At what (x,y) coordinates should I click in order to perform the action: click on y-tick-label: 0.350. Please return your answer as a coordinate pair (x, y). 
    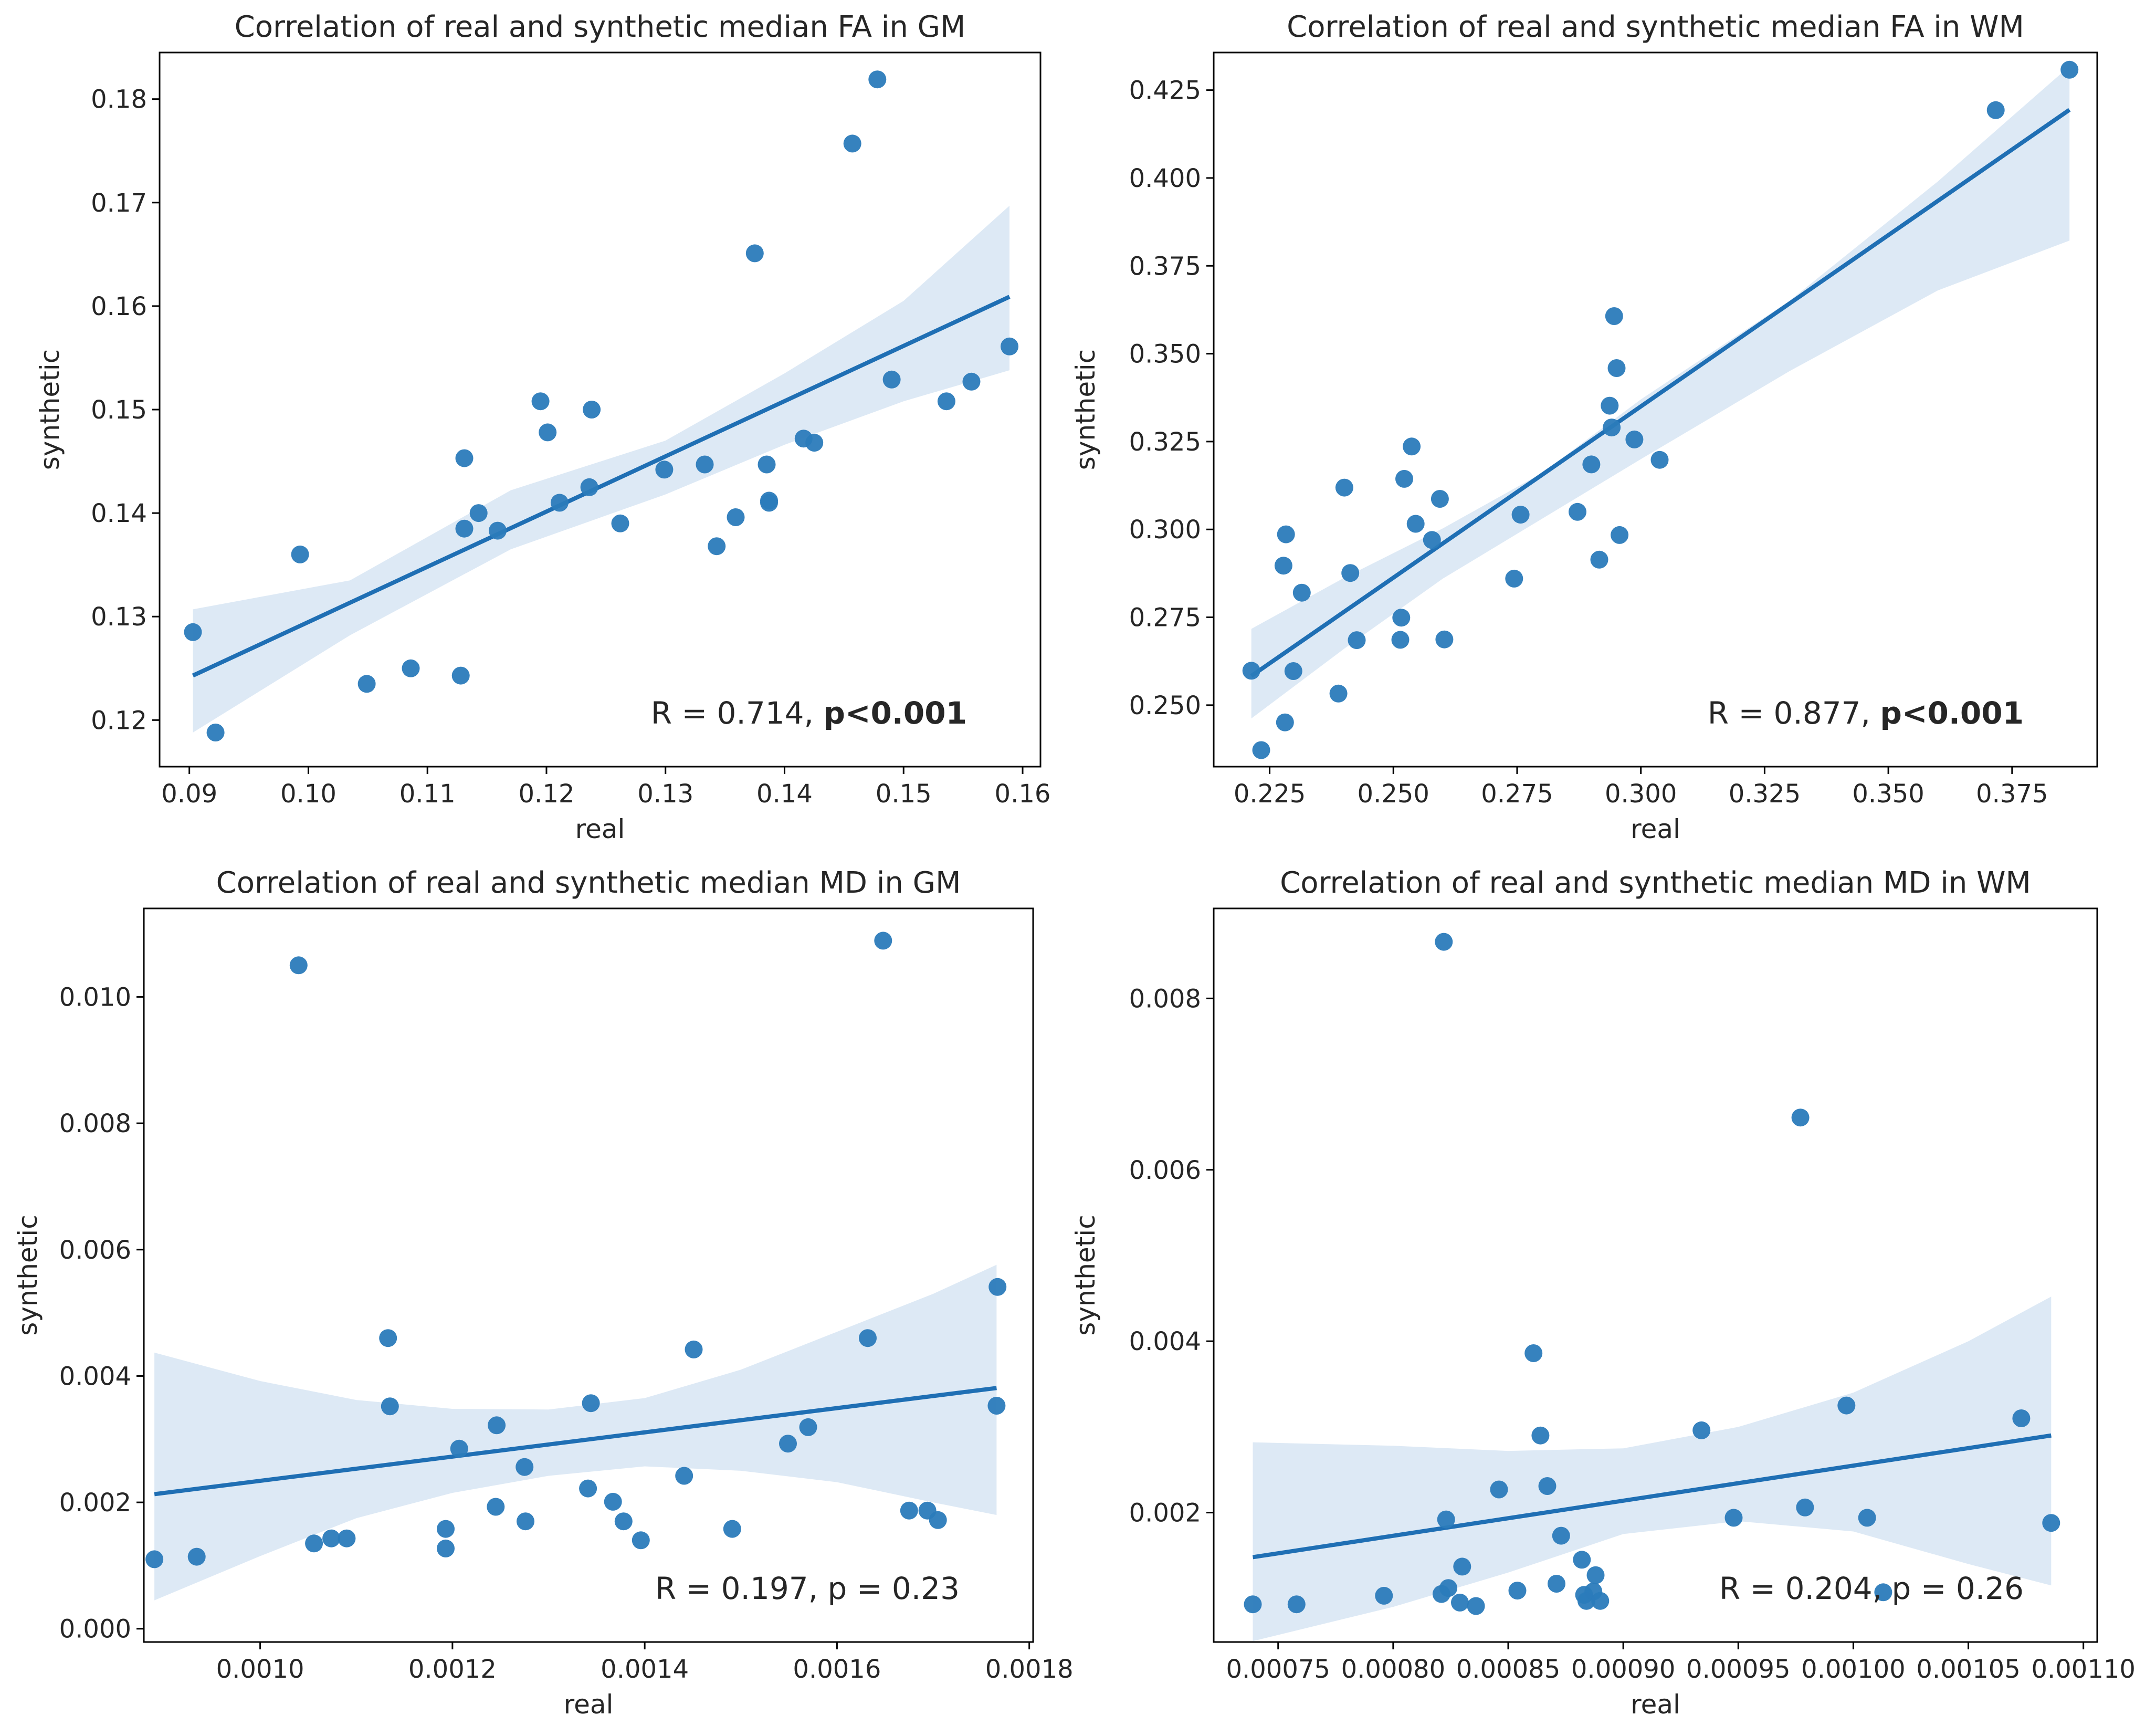
    Looking at the image, I should click on (1165, 354).